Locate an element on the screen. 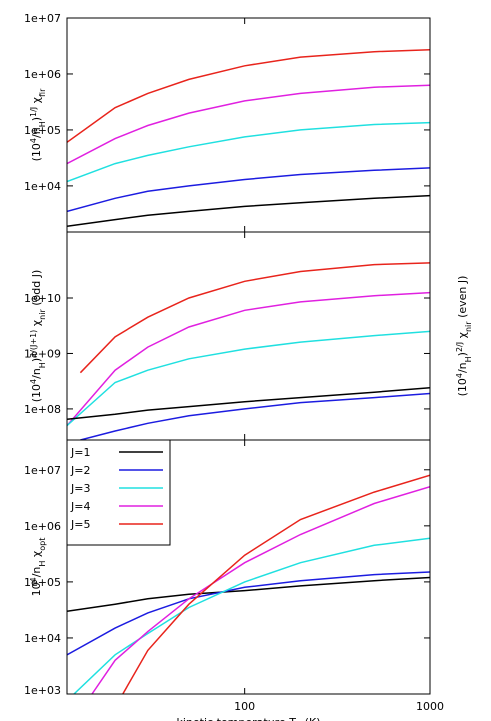 The image size is (491, 721). label-part: opt is located at coordinates (42, 544).